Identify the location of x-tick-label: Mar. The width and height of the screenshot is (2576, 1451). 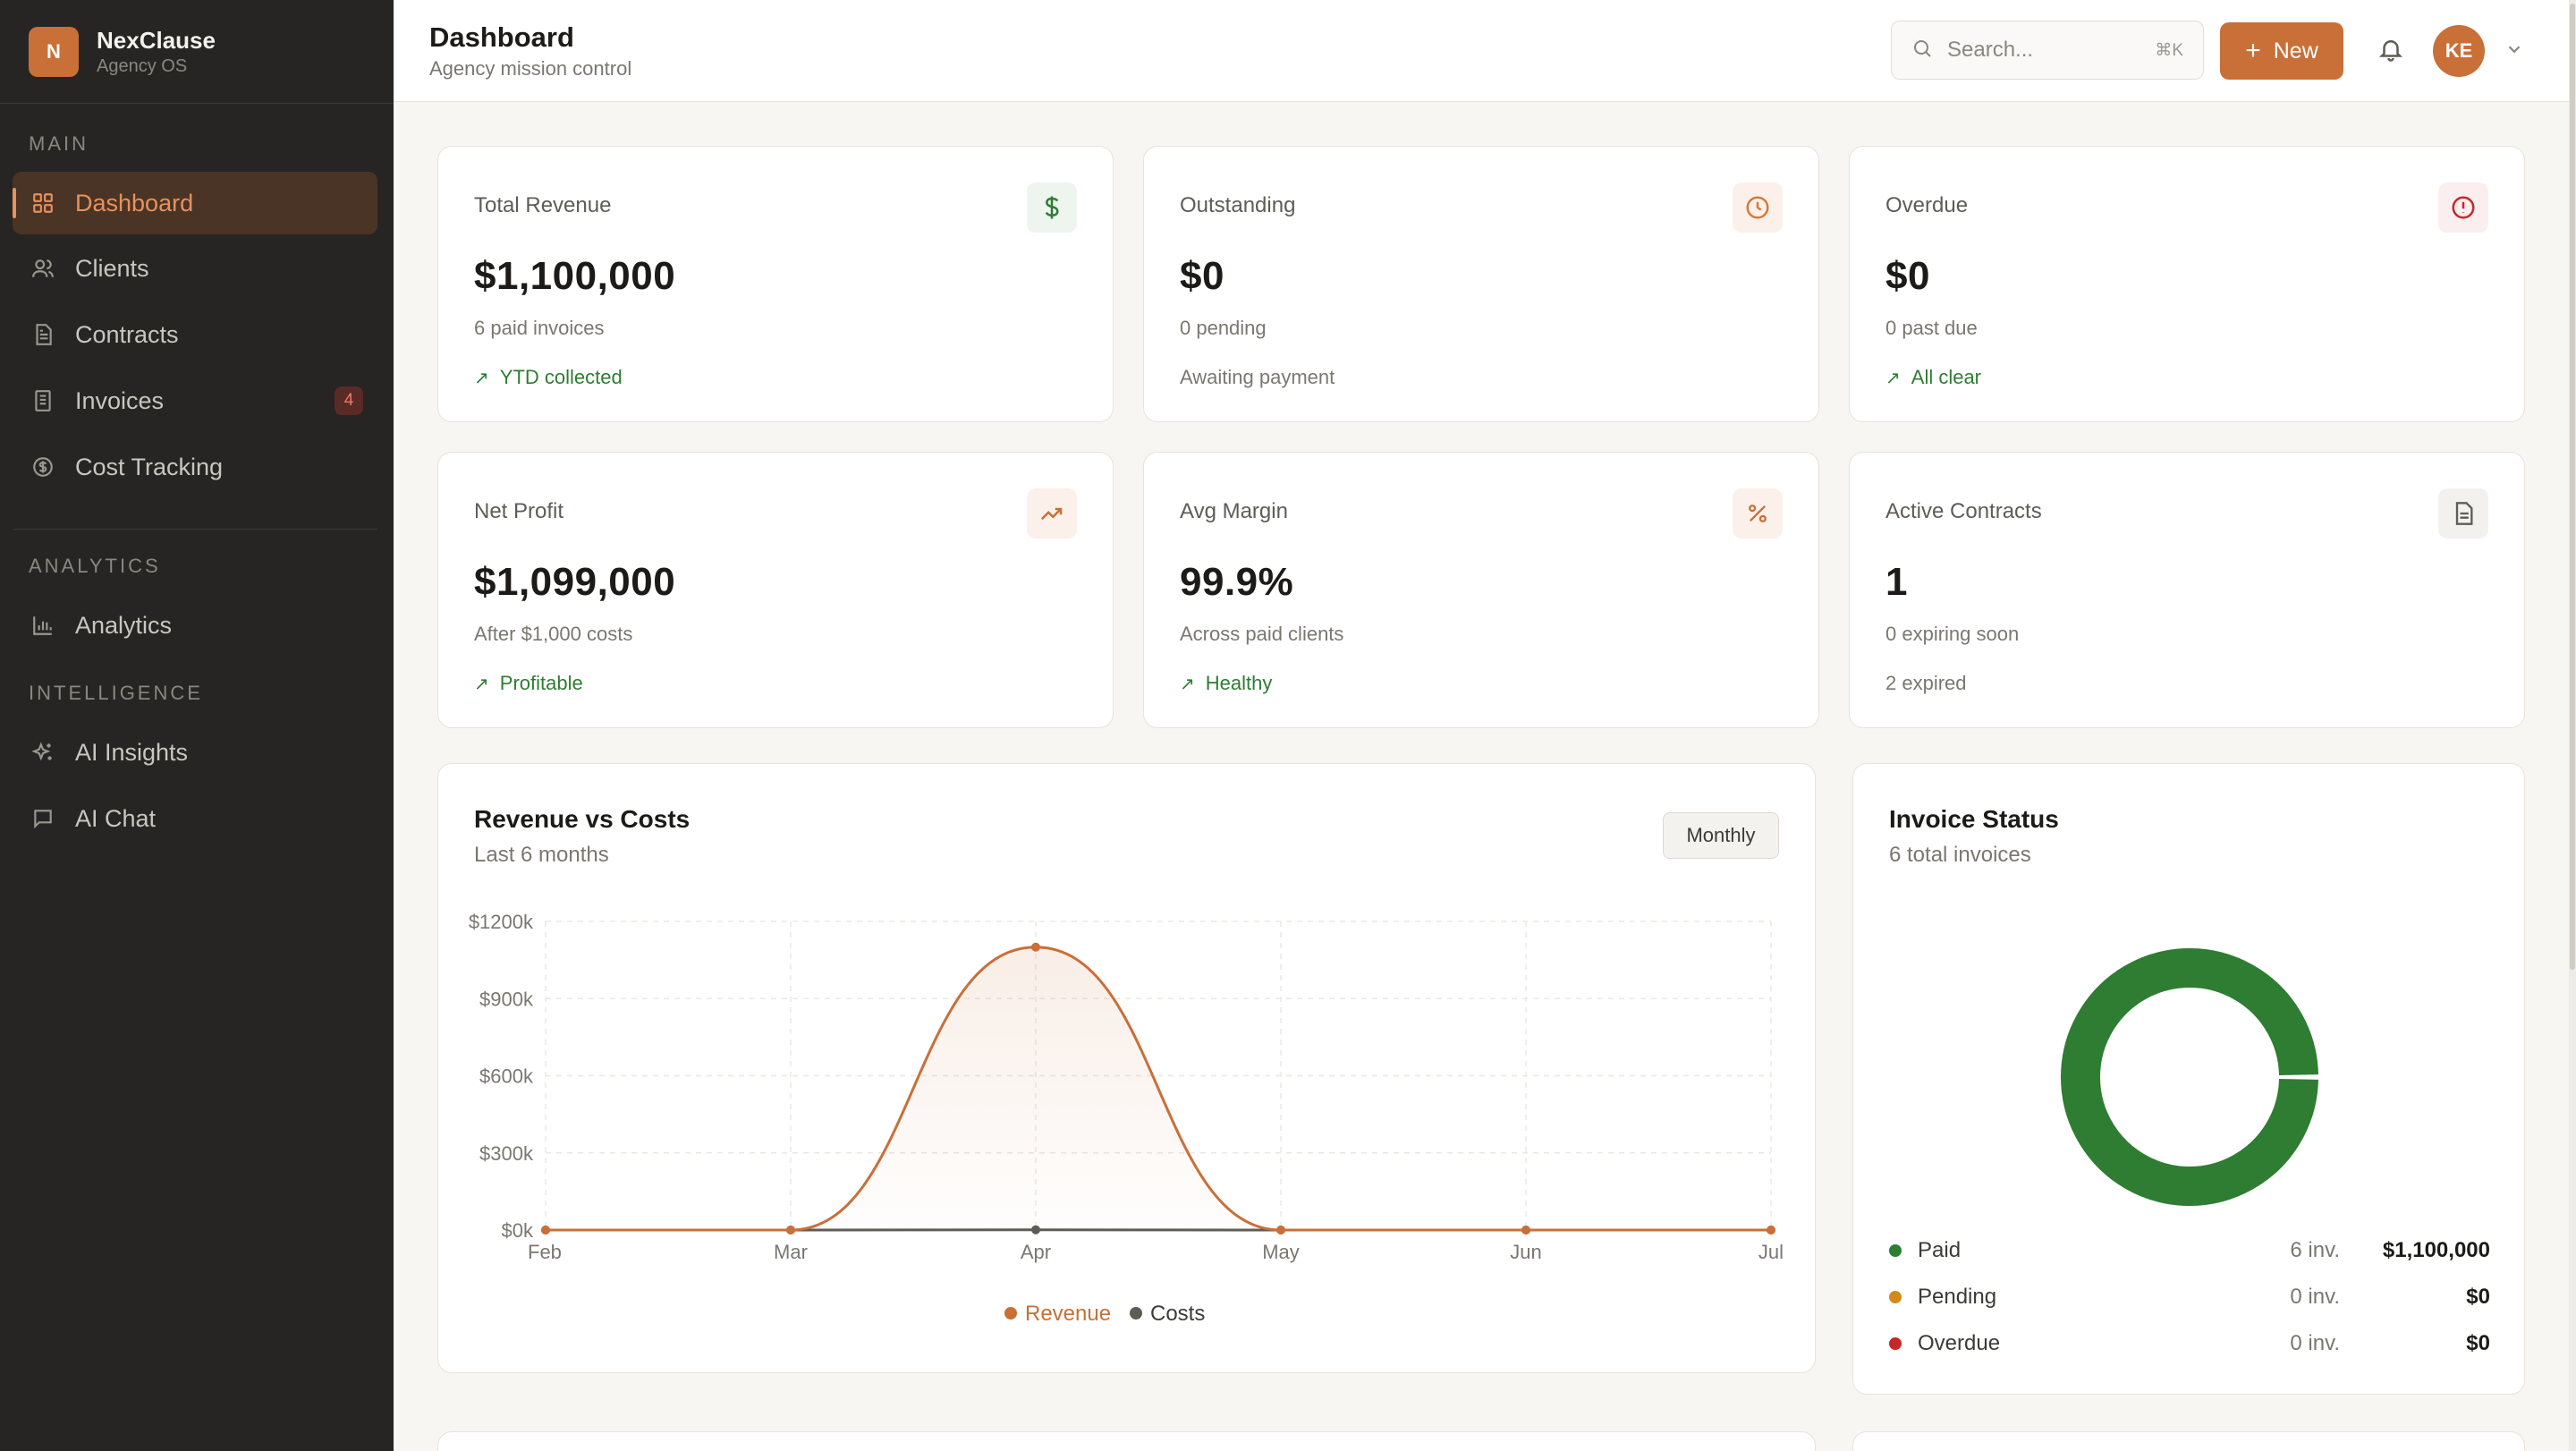
(791, 1252).